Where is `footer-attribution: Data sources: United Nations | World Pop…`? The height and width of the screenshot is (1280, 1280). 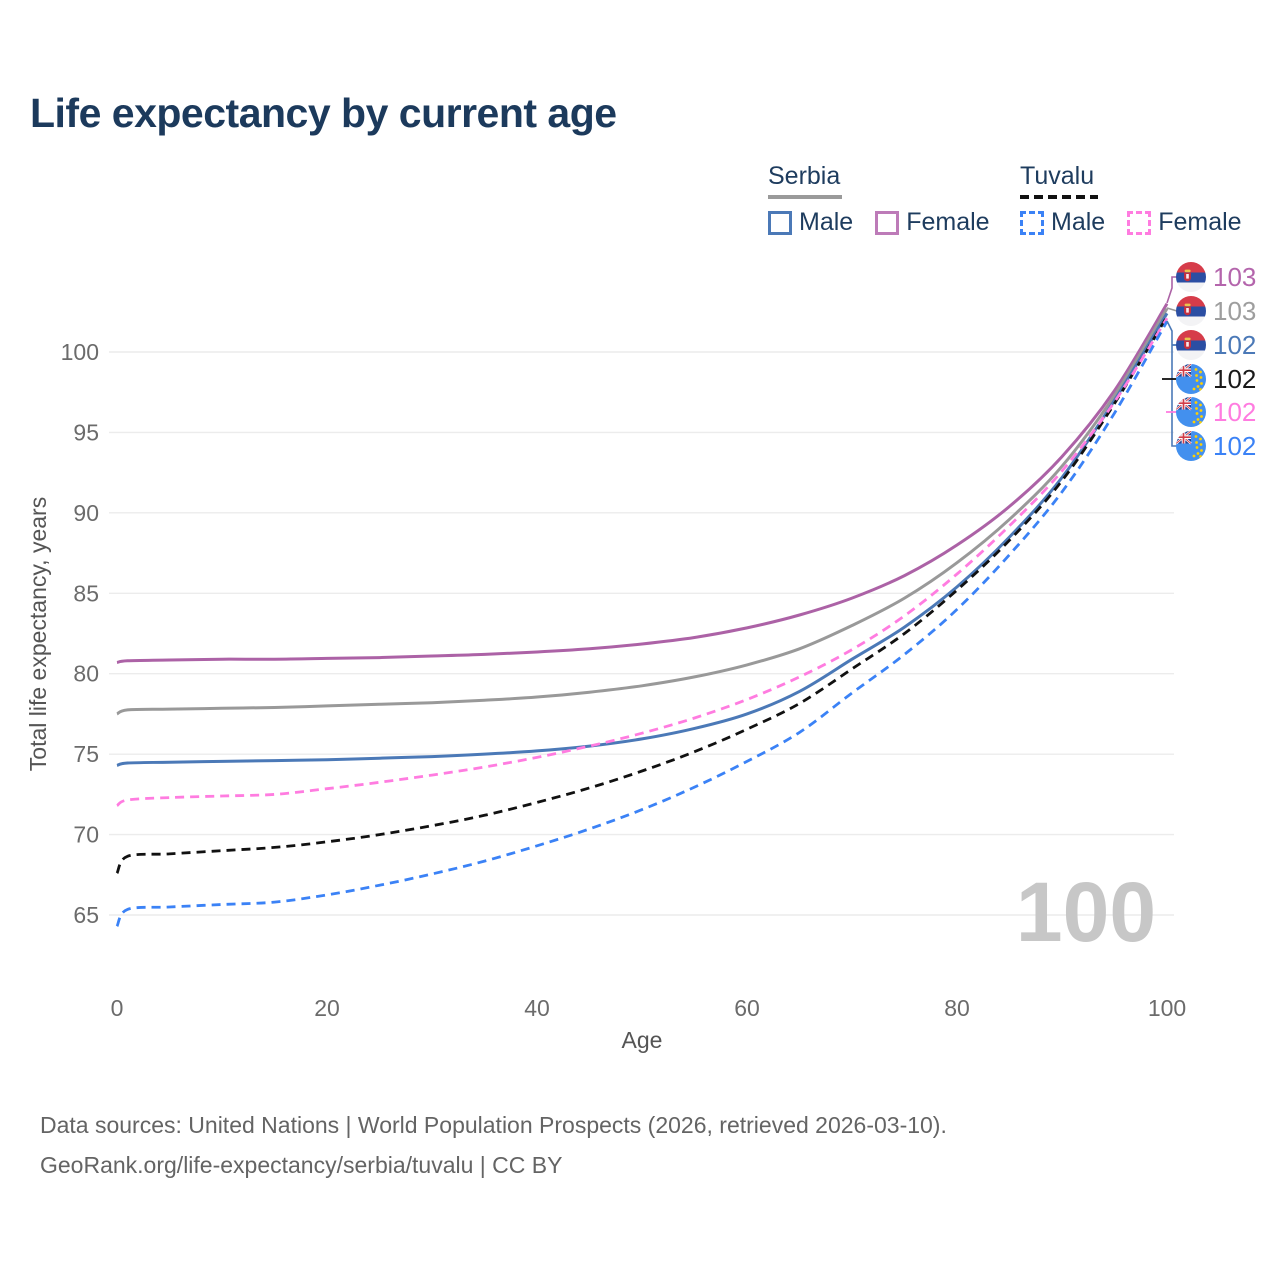 footer-attribution: Data sources: United Nations | World Pop… is located at coordinates (493, 1145).